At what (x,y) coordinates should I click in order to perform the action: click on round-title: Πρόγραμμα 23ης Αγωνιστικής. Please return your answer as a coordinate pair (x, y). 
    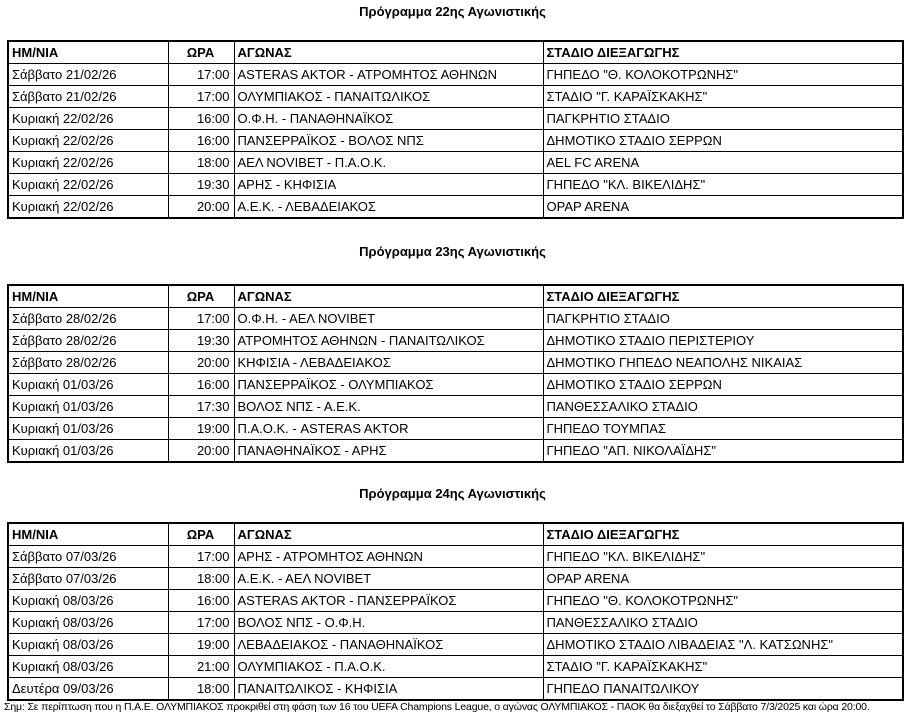
    Looking at the image, I should click on (452, 251).